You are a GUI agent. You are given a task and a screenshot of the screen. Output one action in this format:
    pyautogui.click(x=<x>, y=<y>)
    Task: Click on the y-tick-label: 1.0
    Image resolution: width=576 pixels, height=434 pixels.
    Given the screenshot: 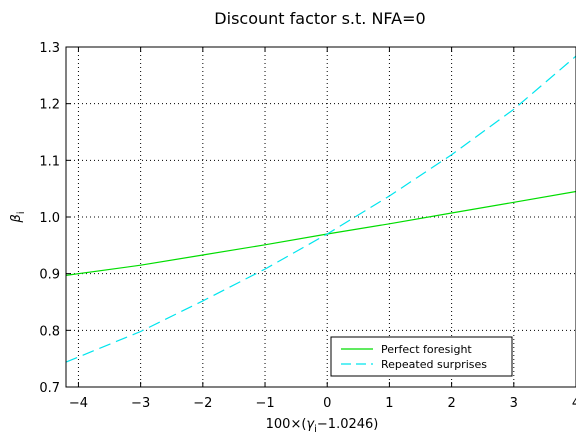 What is the action you would take?
    pyautogui.click(x=49, y=218)
    